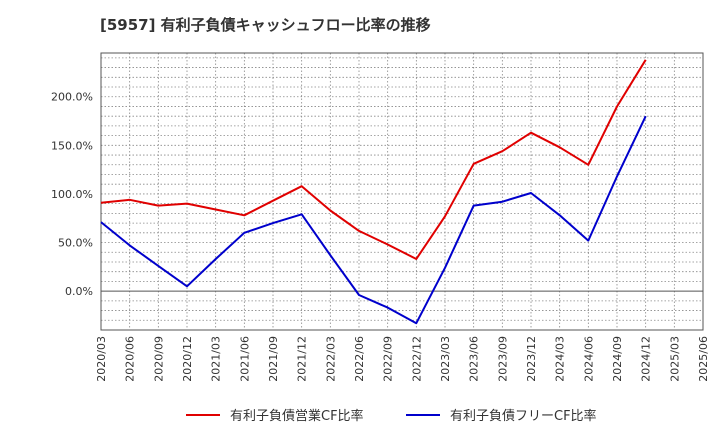 The width and height of the screenshot is (720, 444). Describe the element at coordinates (617, 359) in the screenshot. I see `x-tick-label: 2024/09` at that location.